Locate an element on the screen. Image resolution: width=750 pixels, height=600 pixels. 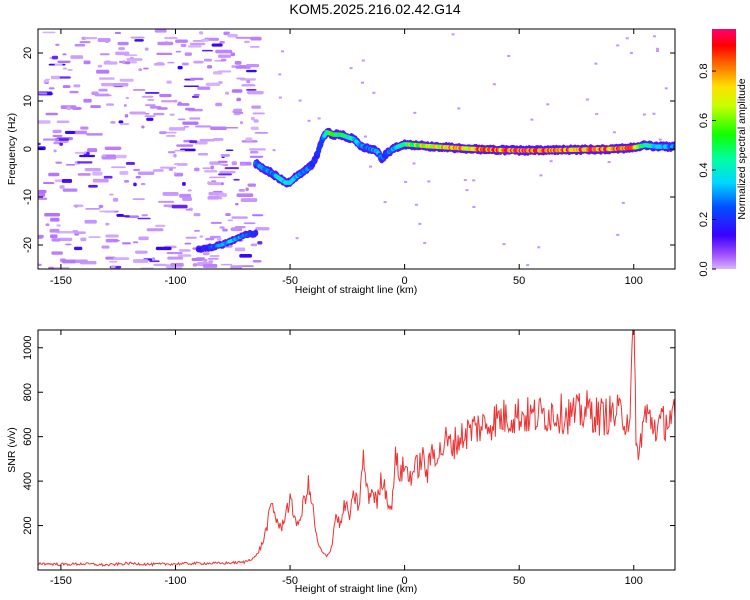
spectrogram-y-label: Frequency (Hz) is located at coordinates (12, 149).